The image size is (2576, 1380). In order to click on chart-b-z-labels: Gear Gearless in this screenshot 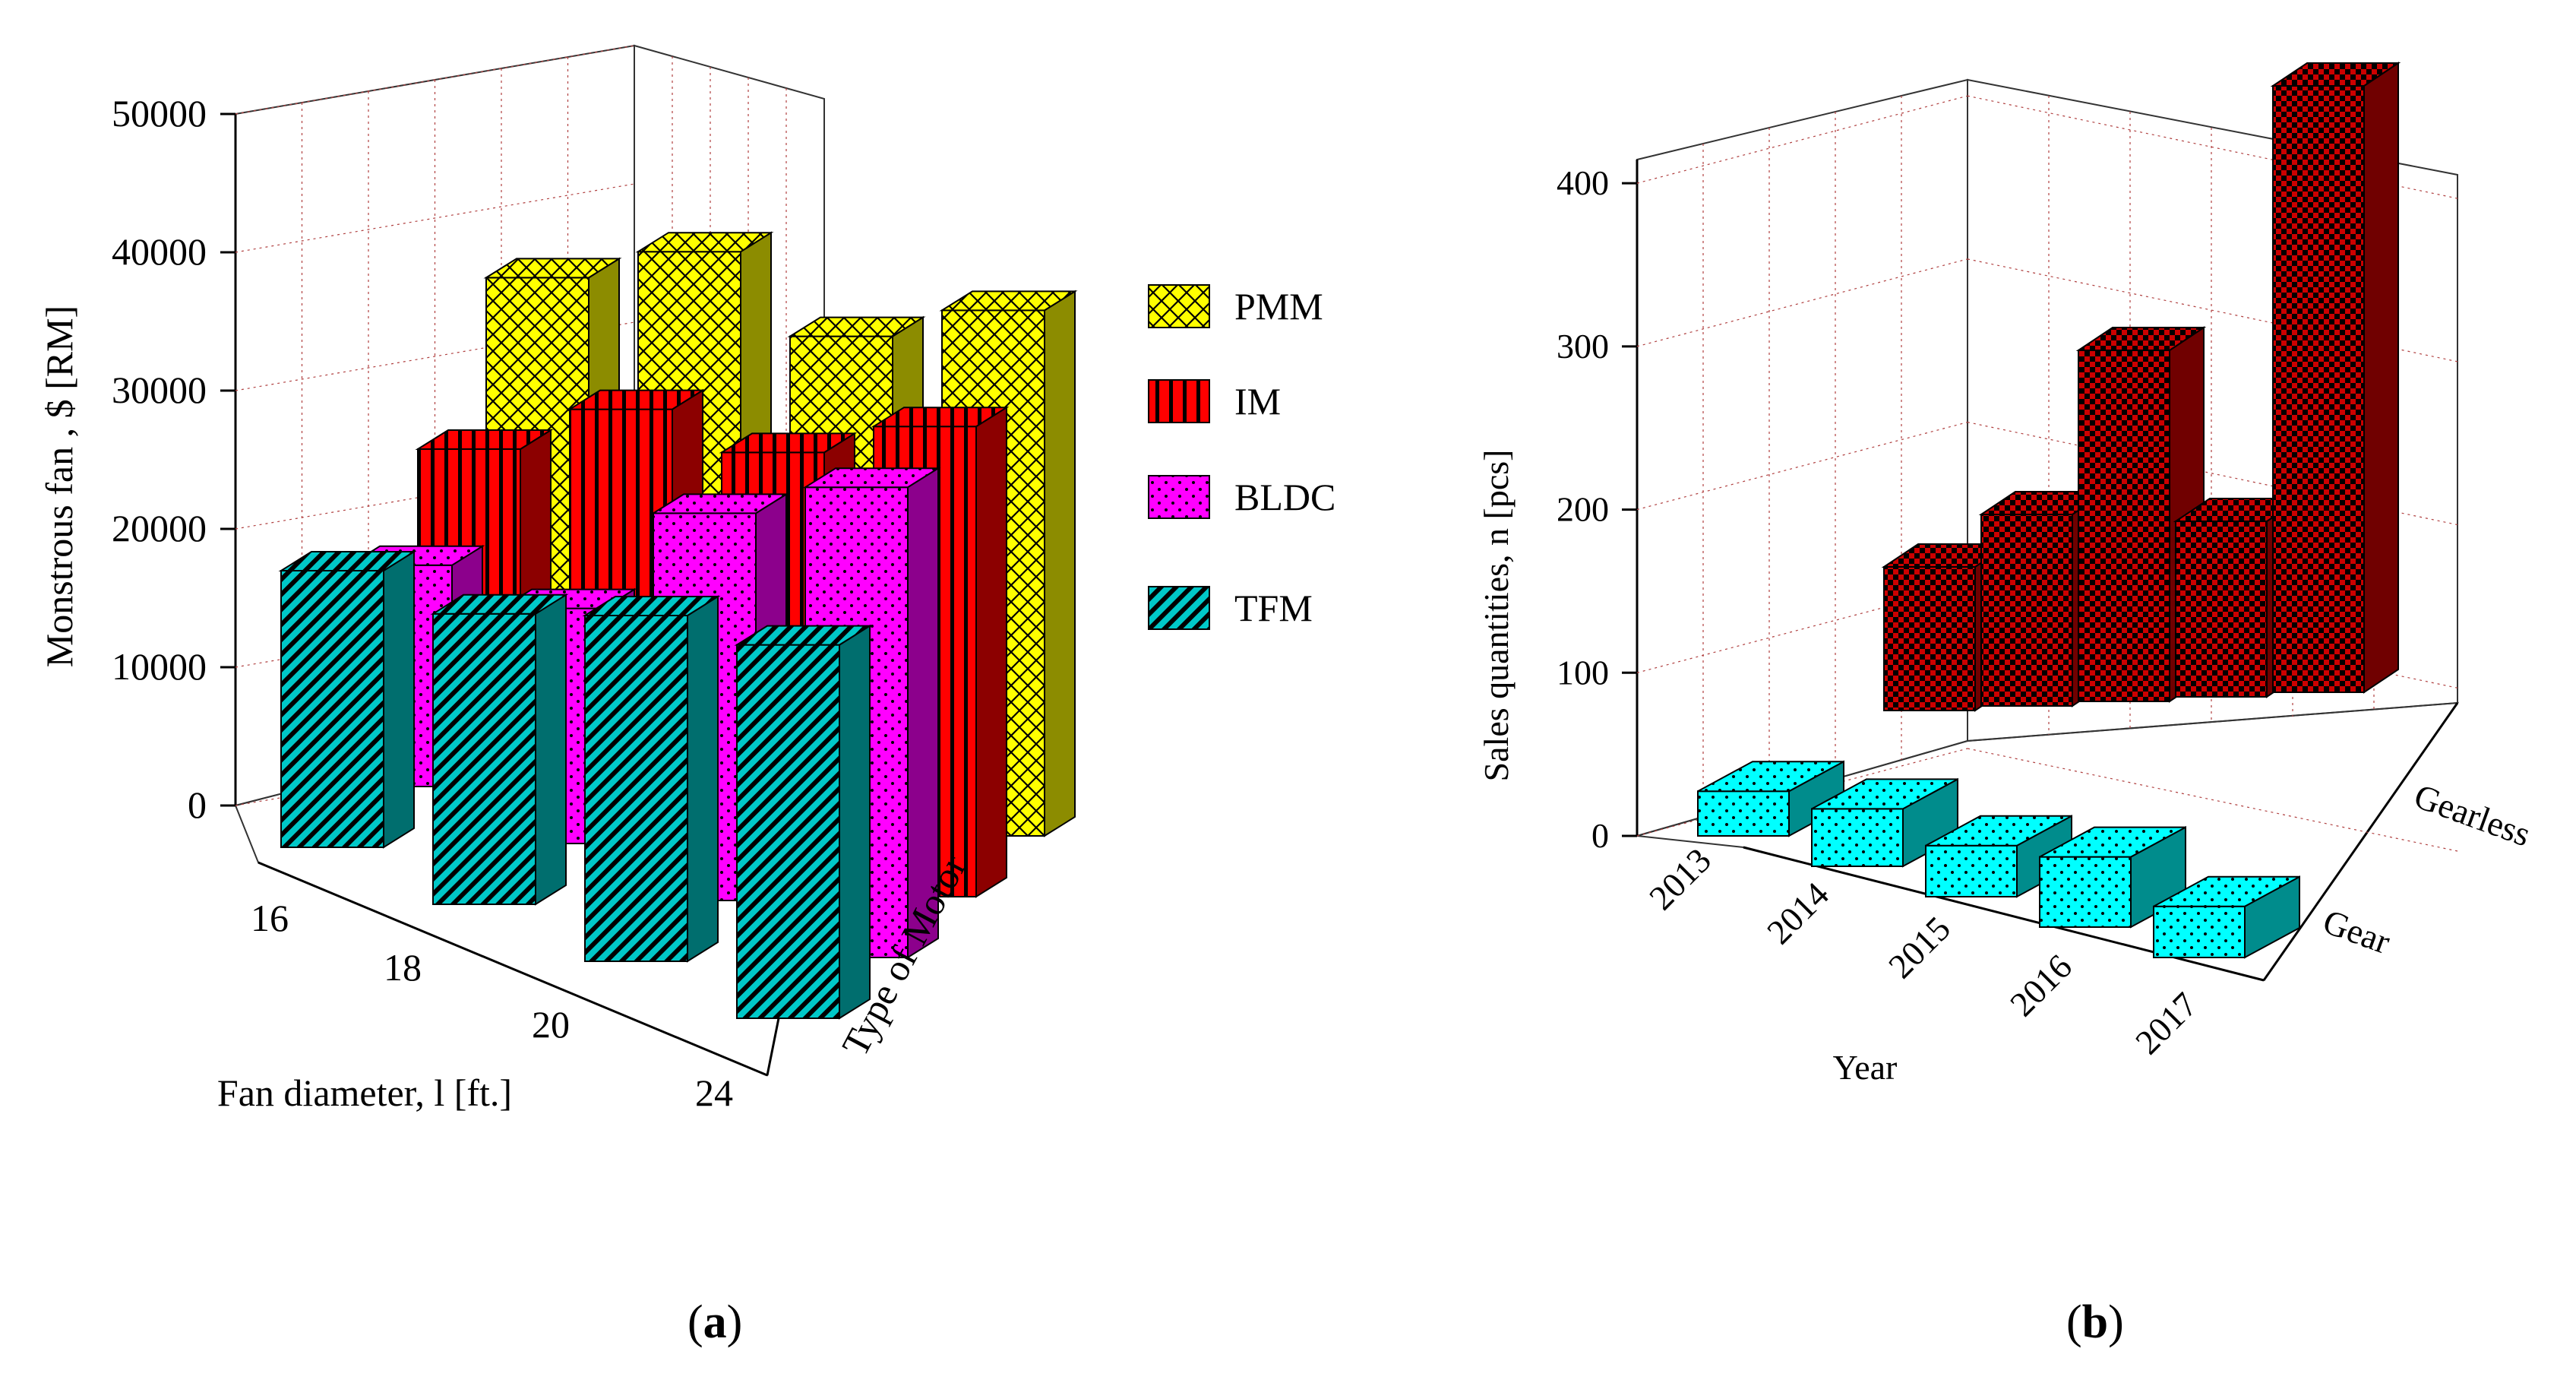, I will do `click(2427, 868)`.